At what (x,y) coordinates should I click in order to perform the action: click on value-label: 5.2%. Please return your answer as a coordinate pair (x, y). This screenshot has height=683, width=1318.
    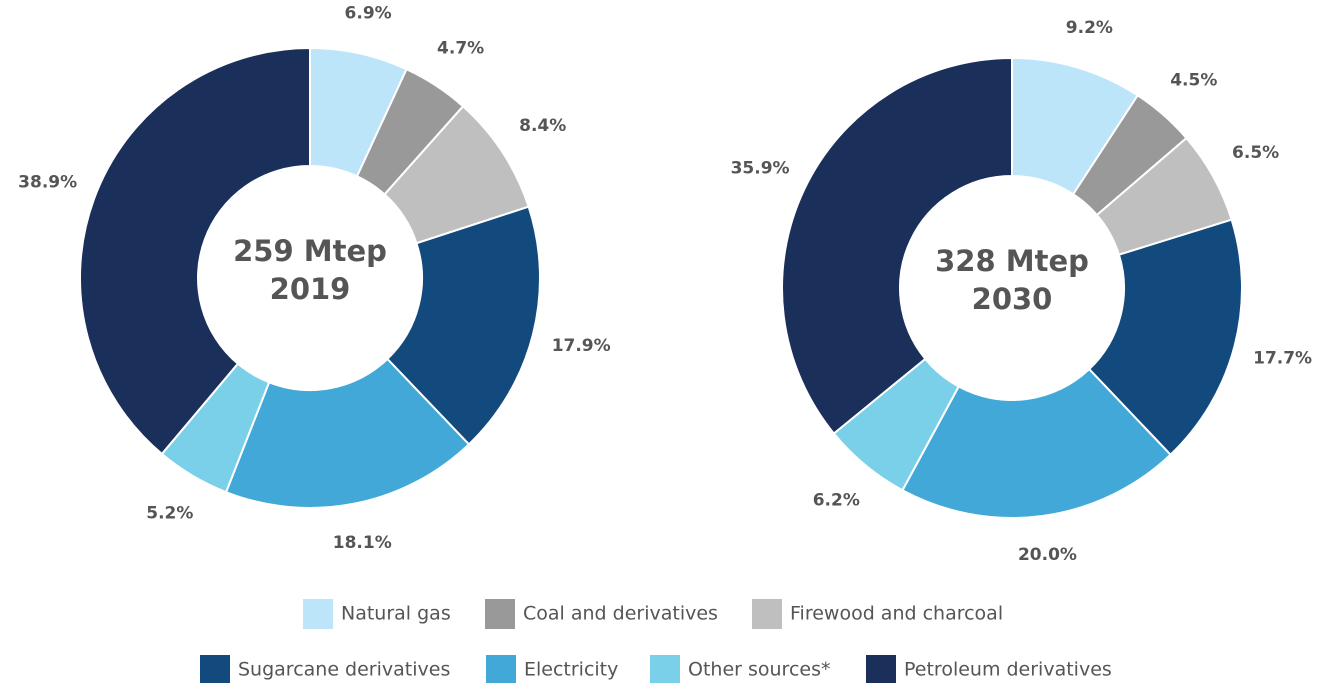
    Looking at the image, I should click on (169, 514).